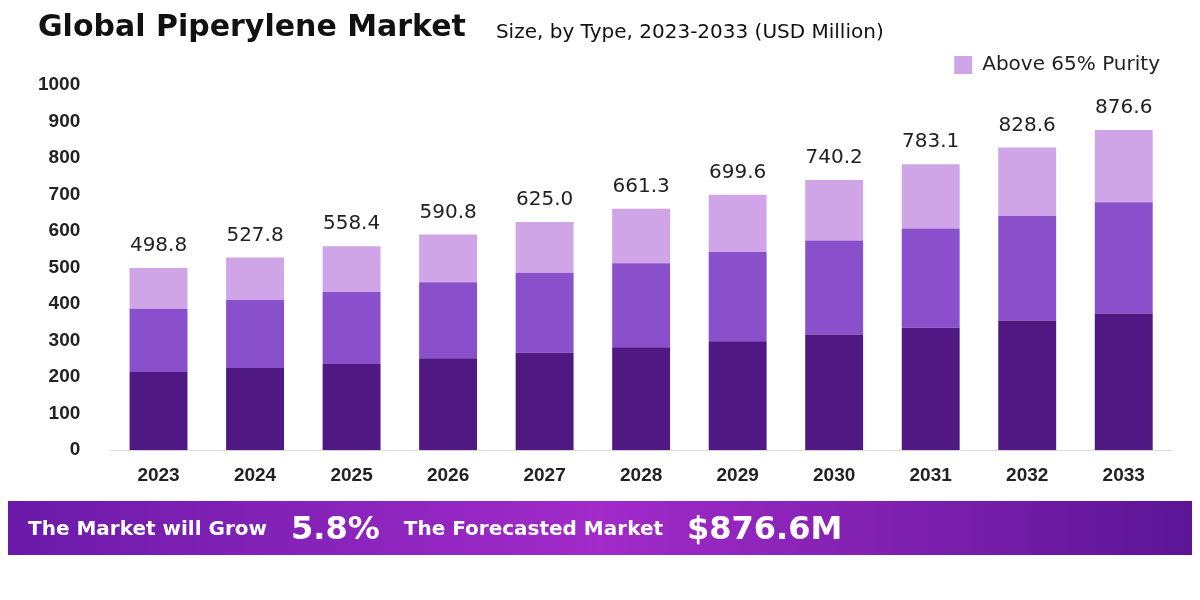  What do you see at coordinates (255, 474) in the screenshot?
I see `x-tick-label: 2024` at bounding box center [255, 474].